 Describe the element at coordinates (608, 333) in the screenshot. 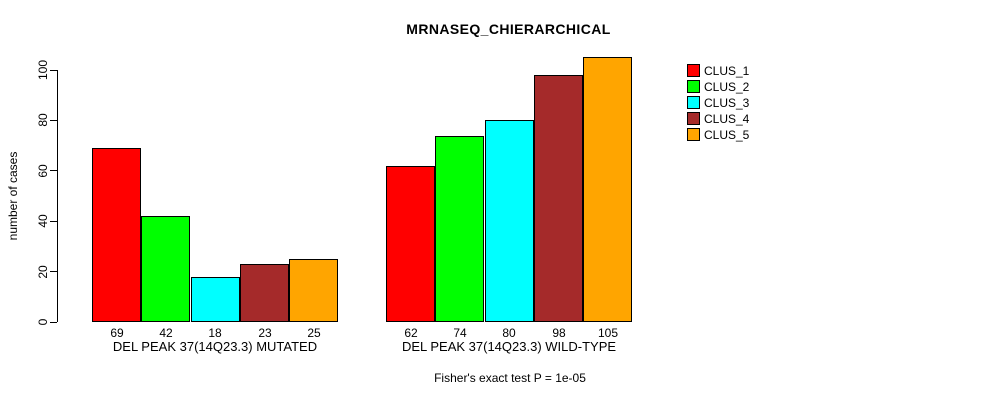

I see `bar-value-label: 105` at that location.